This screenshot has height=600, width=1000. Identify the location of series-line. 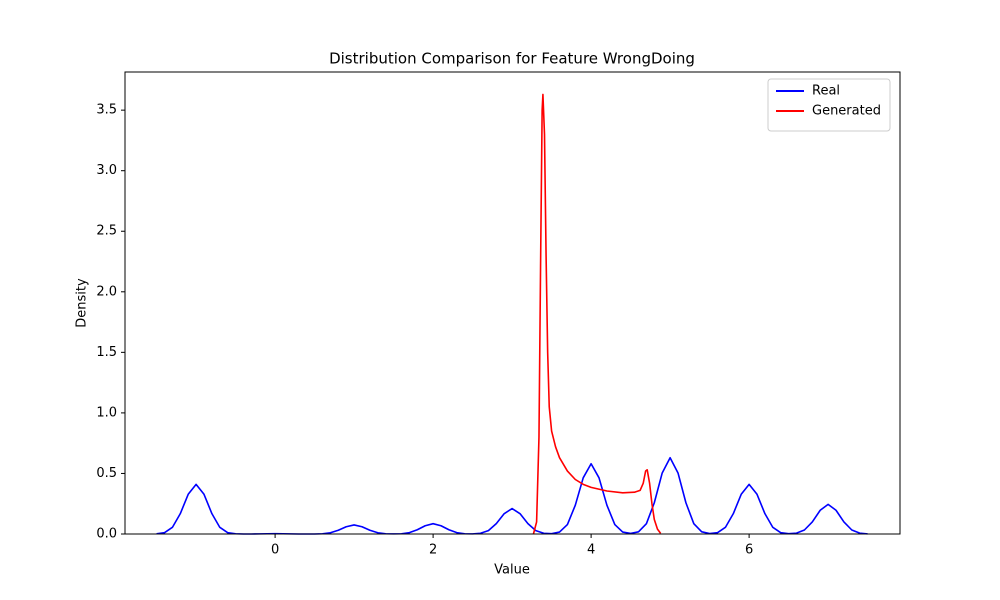
(597, 314).